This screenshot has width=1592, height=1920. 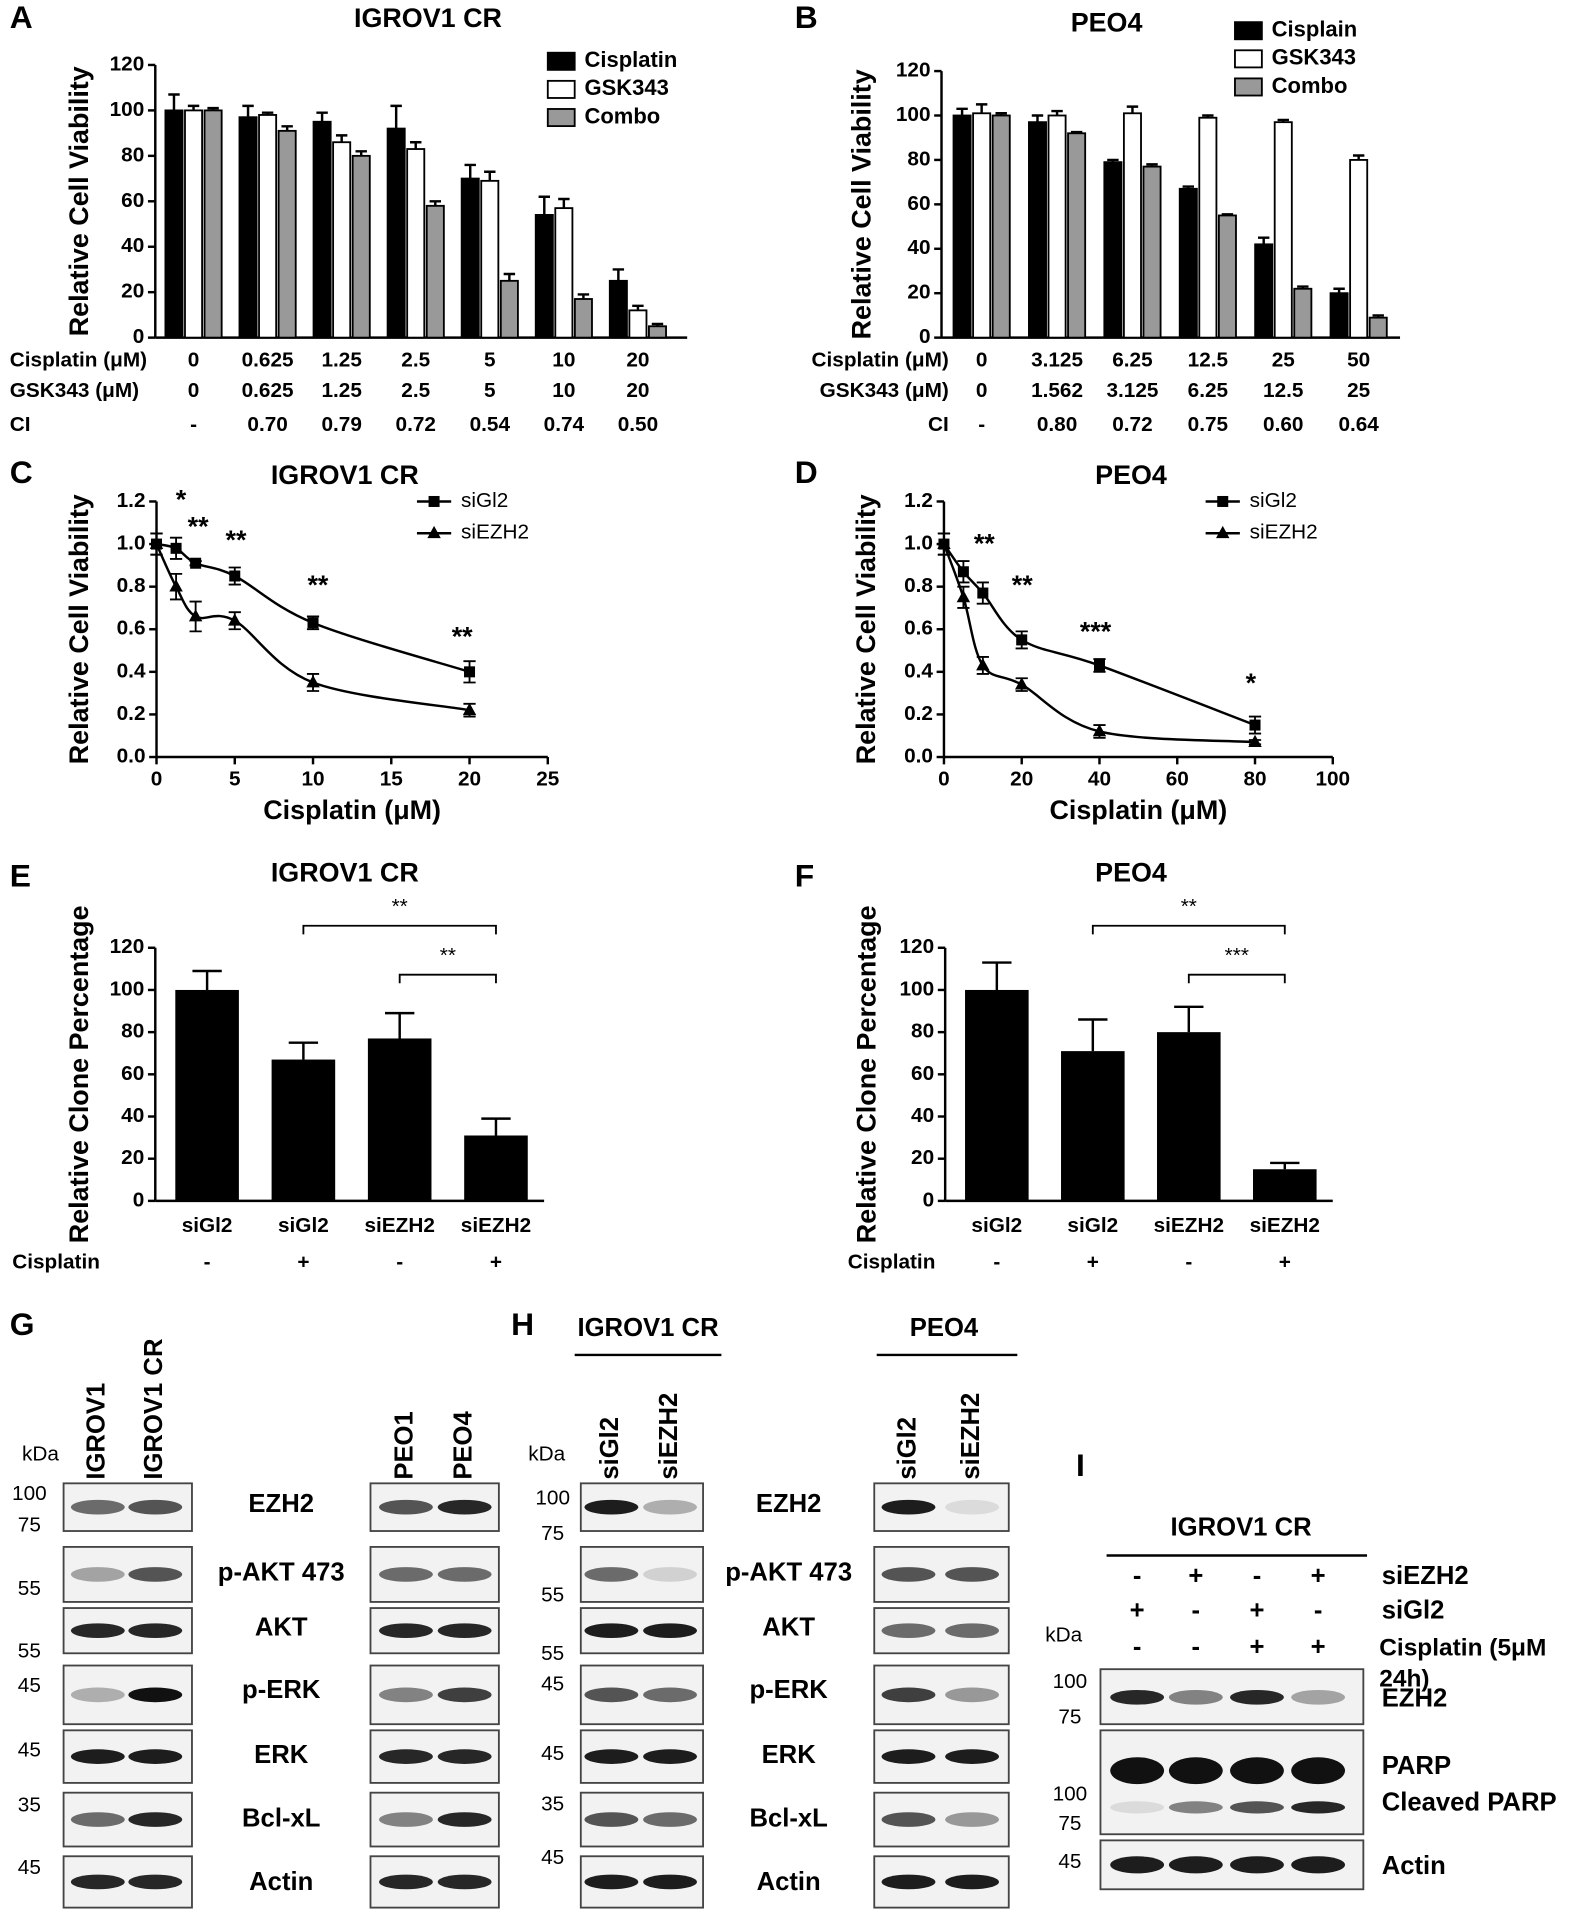 I want to click on panel-letter: I, so click(x=1080, y=1465).